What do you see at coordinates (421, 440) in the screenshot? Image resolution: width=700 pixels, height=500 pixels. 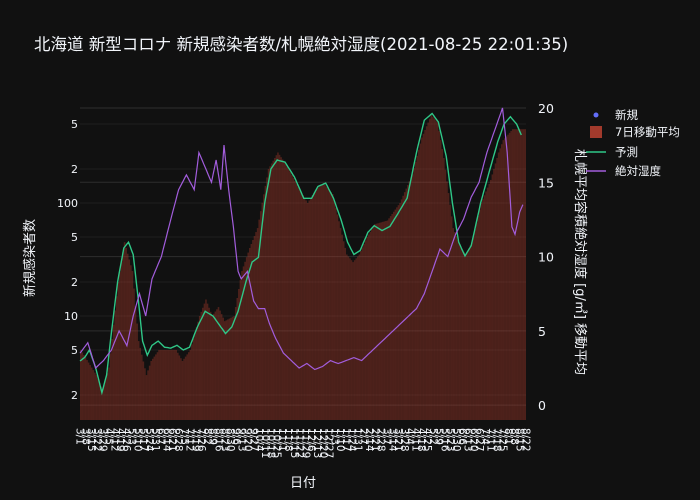 I see `x-tick-label: 4/18` at bounding box center [421, 440].